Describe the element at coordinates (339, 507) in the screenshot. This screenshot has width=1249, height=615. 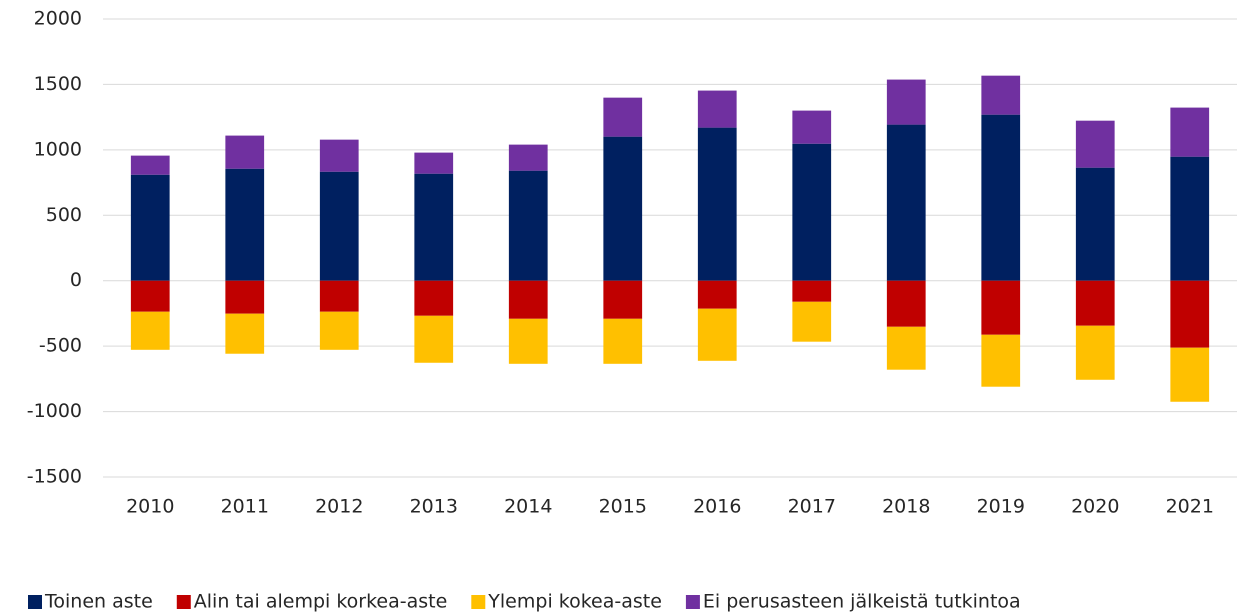
I see `x-tick-label: 2012` at that location.